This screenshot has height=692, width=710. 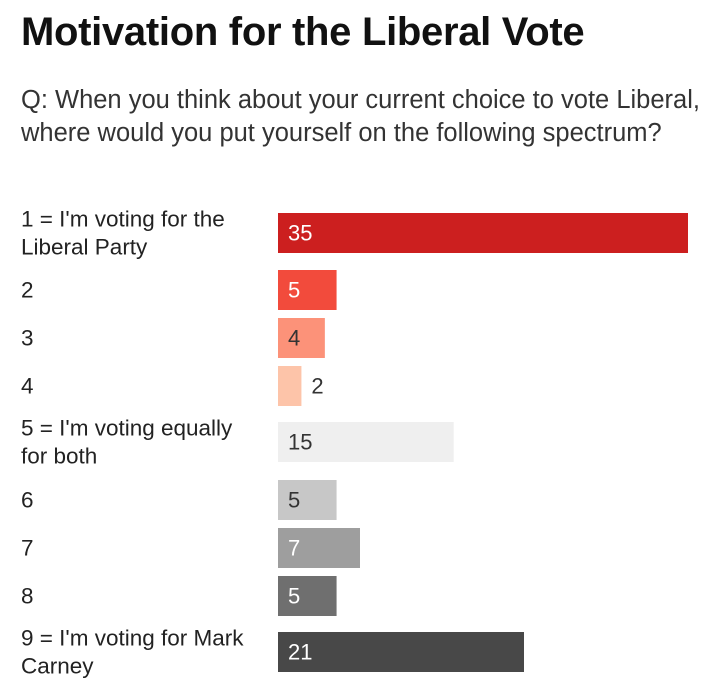 I want to click on category-label: Carney, so click(x=57, y=666).